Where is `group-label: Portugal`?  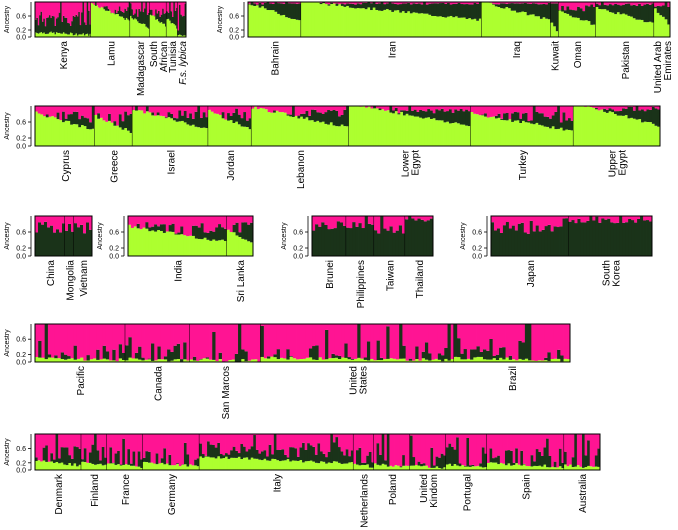 group-label: Portugal is located at coordinates (468, 492).